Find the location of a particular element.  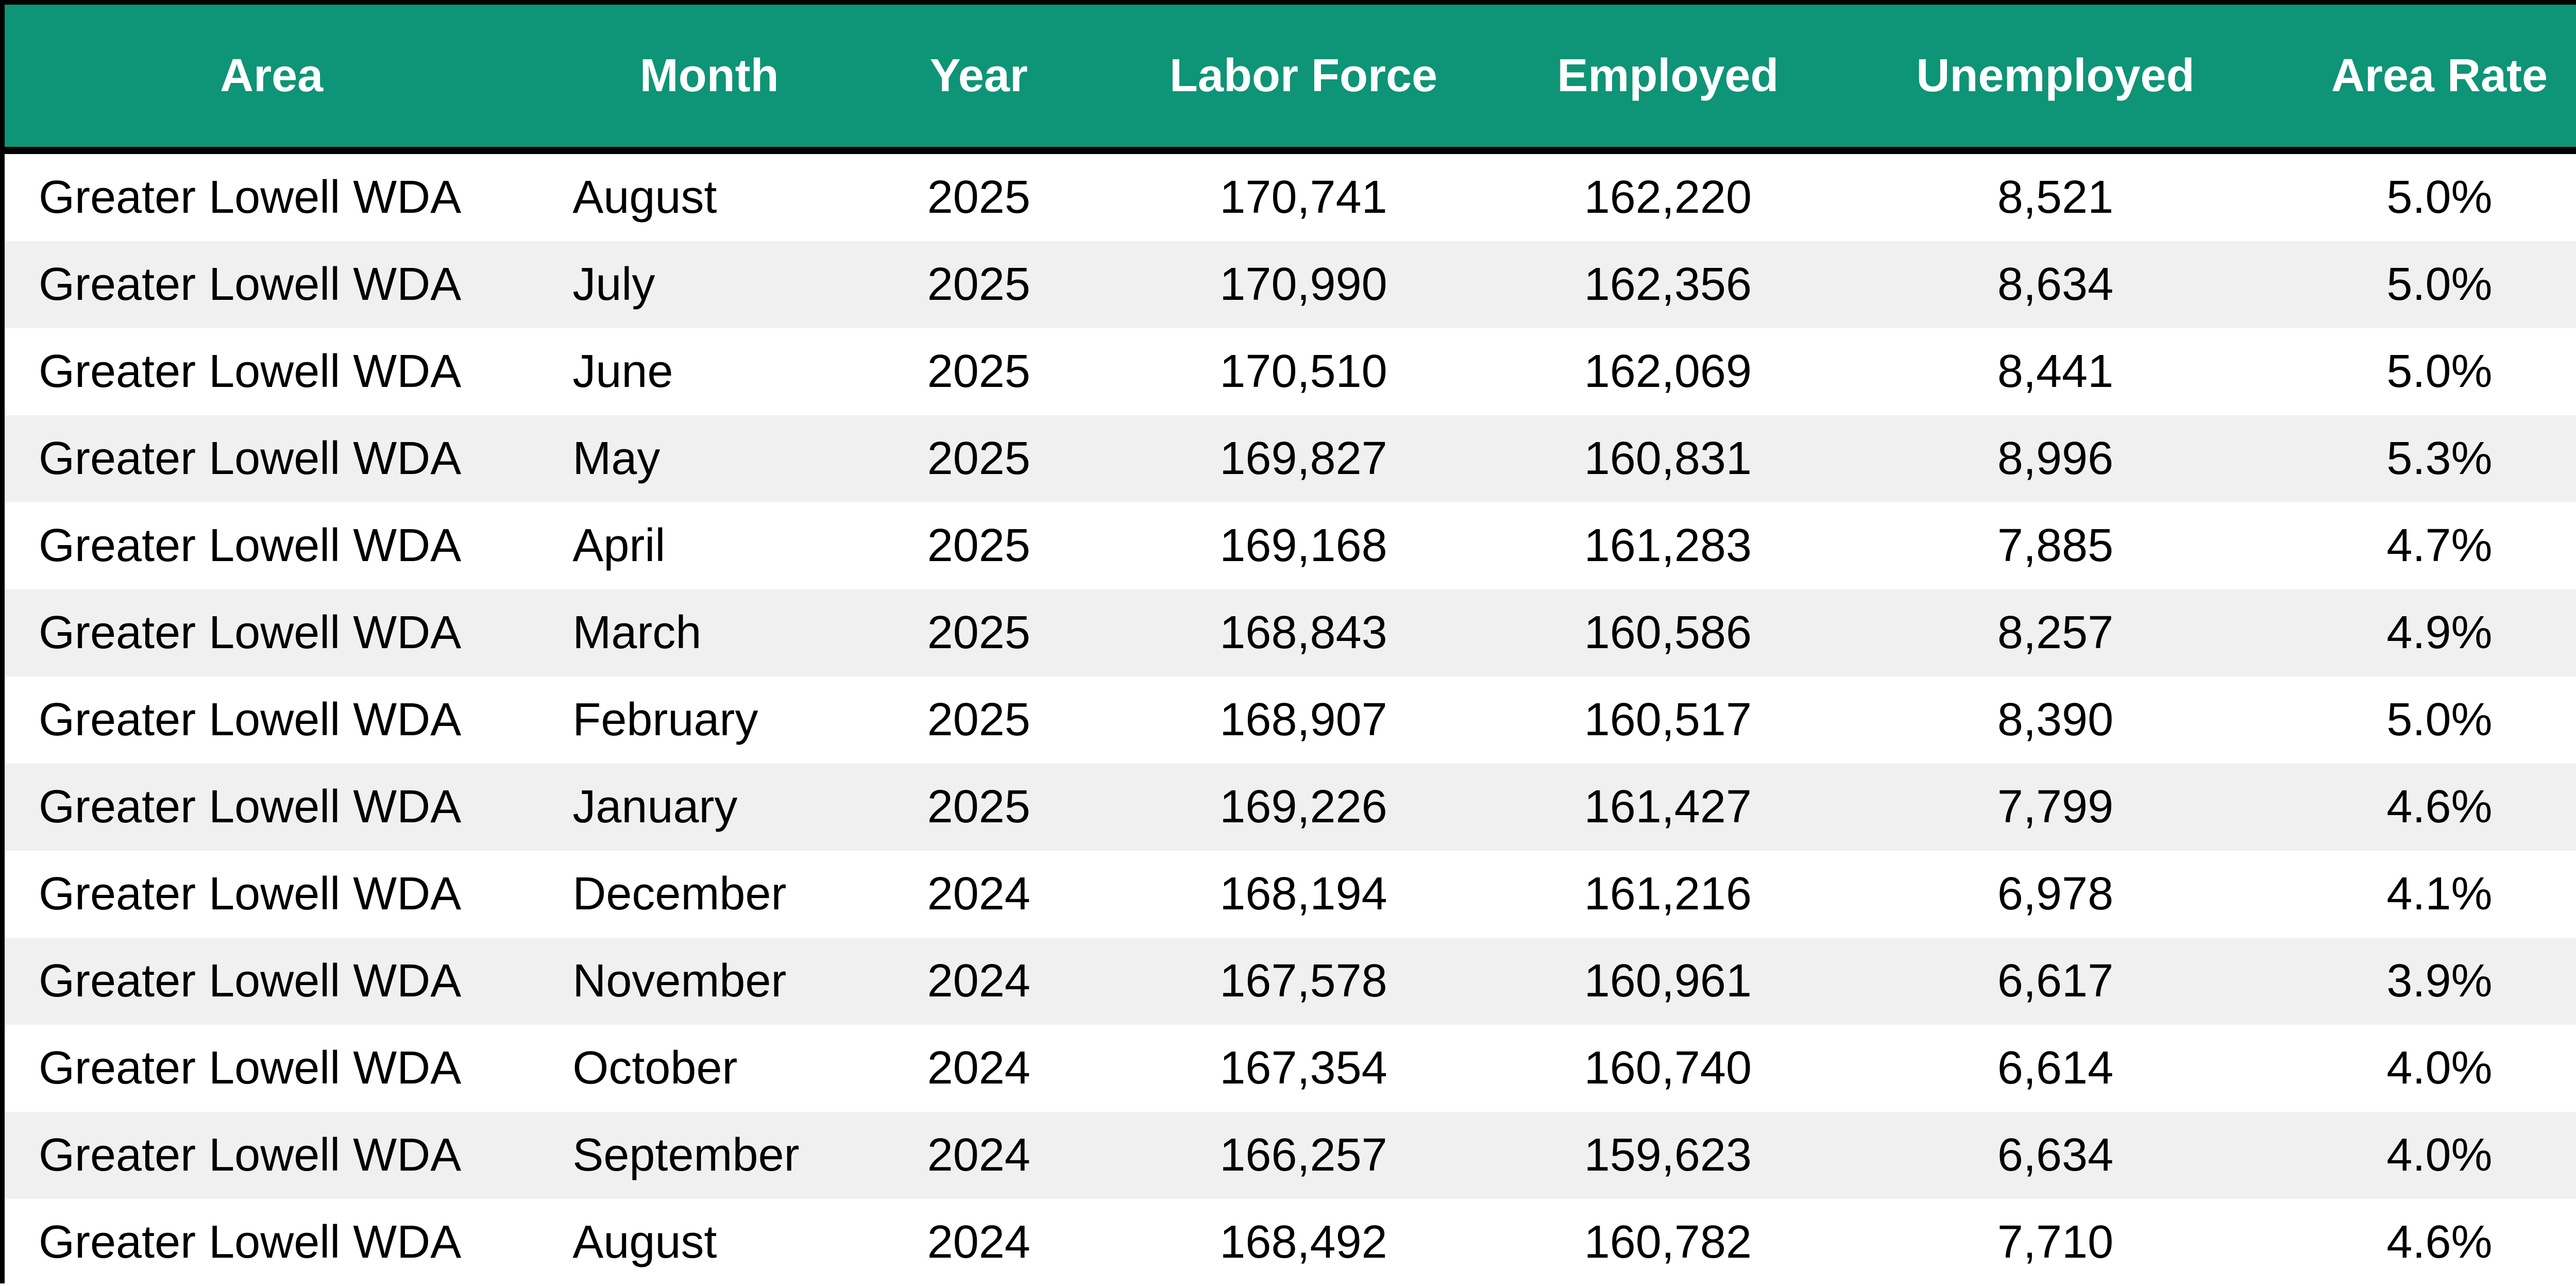

cell-area-rate: 4.7% is located at coordinates (2439, 545).